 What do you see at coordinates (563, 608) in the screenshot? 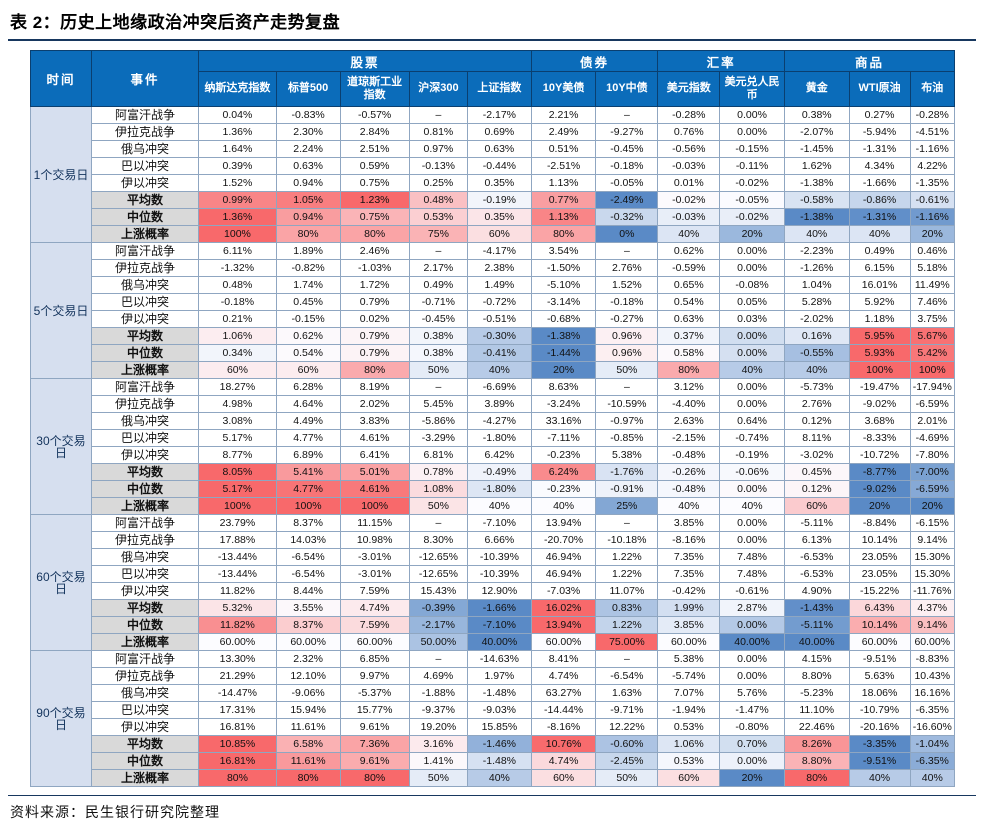
I see `value-cell: 16.02%` at bounding box center [563, 608].